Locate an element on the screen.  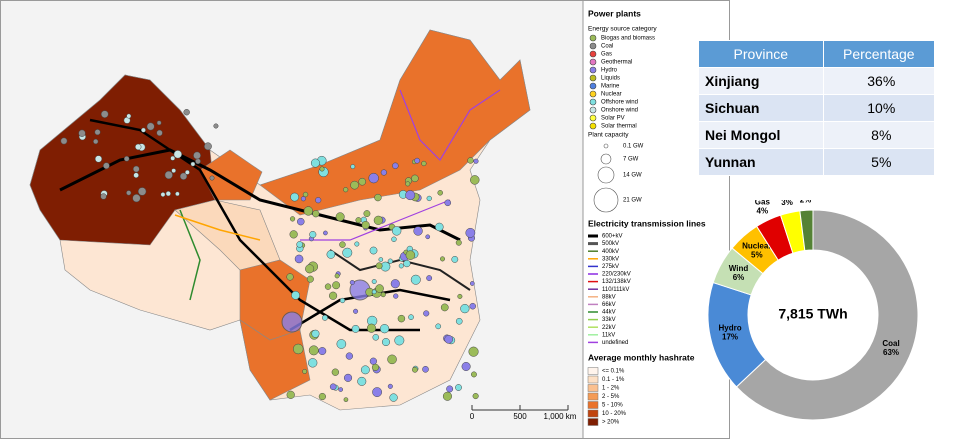
legend-label: > 20% is located at coordinates (611, 423).